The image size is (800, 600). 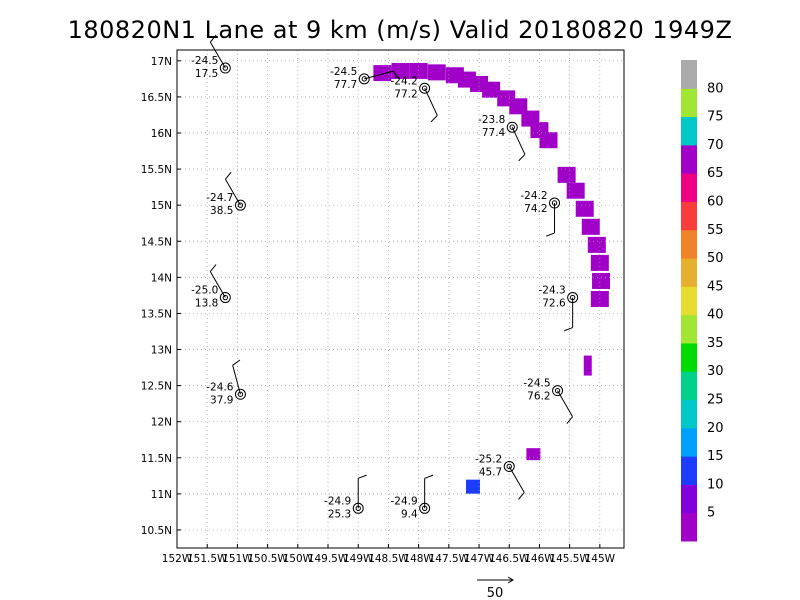 What do you see at coordinates (449, 559) in the screenshot?
I see `x-tick-label: 147.5W` at bounding box center [449, 559].